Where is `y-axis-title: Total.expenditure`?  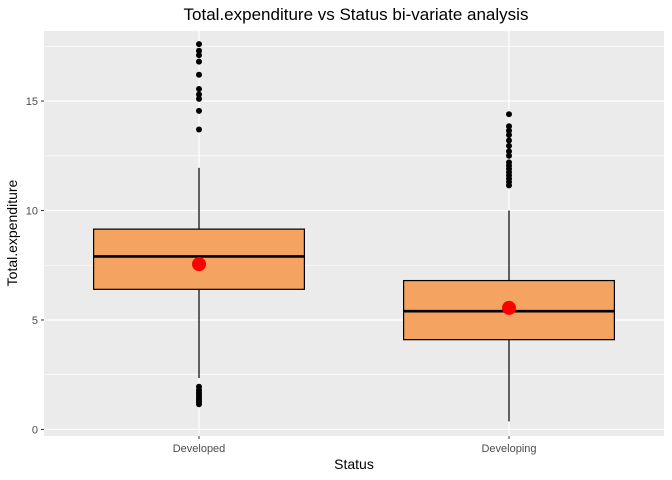 y-axis-title: Total.expenditure is located at coordinates (12, 232).